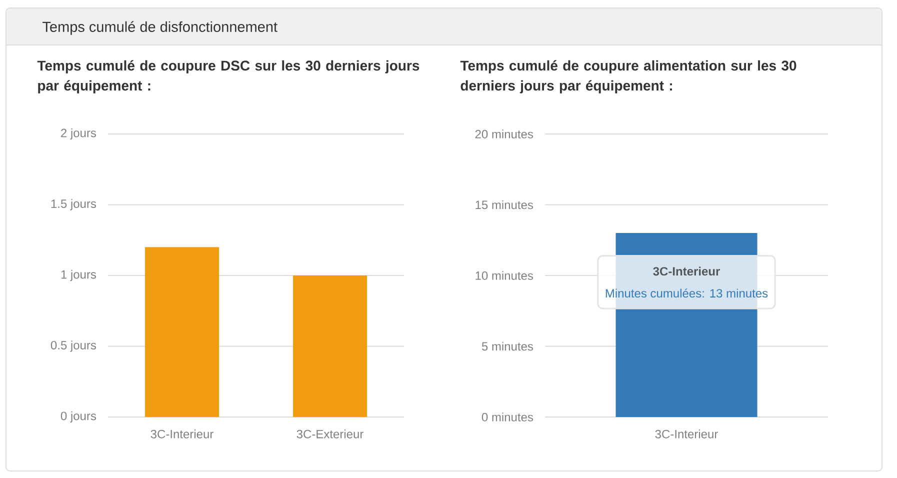 The image size is (897, 478). What do you see at coordinates (628, 77) in the screenshot?
I see `chart-title: Temps cumulé de coupure alimentation sur les 30 derniers jours par équipement :` at bounding box center [628, 77].